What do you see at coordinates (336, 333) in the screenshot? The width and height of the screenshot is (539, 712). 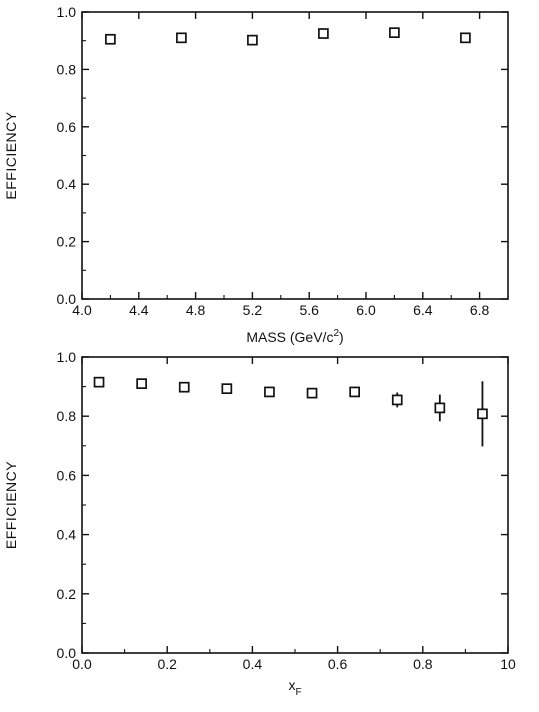 I see `x-axis-title-superscript: 2` at bounding box center [336, 333].